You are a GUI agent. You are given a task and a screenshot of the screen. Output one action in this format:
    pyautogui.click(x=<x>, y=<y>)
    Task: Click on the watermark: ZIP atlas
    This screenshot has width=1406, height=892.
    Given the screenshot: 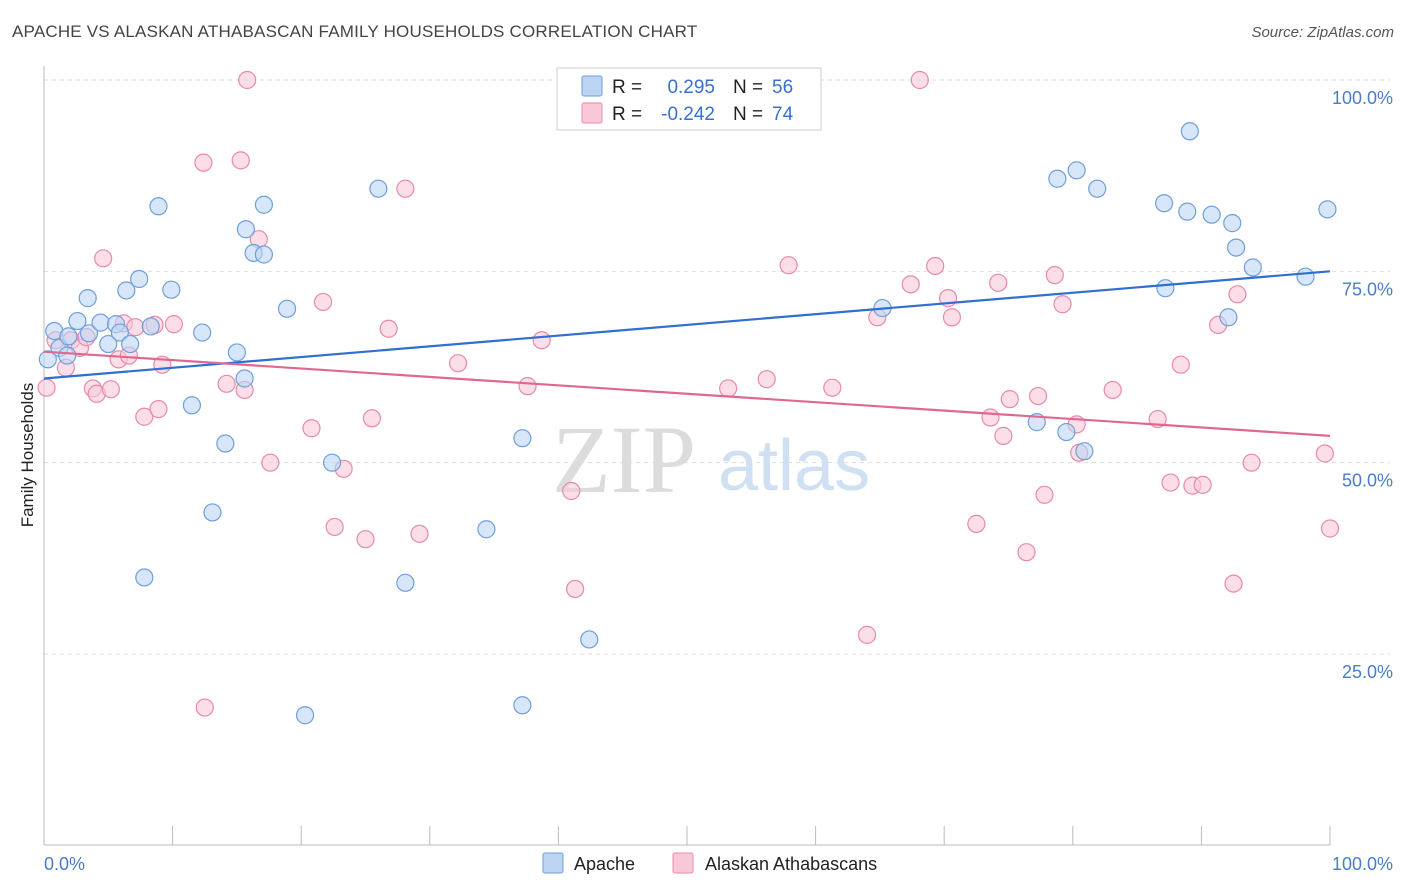 What is the action you would take?
    pyautogui.click(x=711, y=459)
    